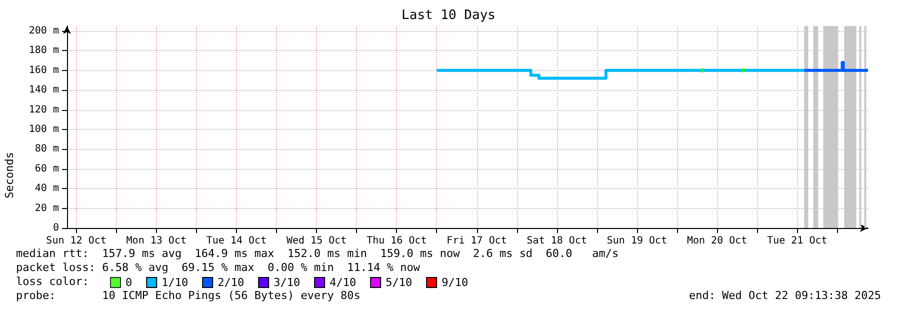  What do you see at coordinates (317, 253) in the screenshot?
I see `text: median rtt: 157.9 ms avg 164.9 ms max 152.0 ms min 159.0 ms now 2.6 ms sd 60.0 am/s` at bounding box center [317, 253].